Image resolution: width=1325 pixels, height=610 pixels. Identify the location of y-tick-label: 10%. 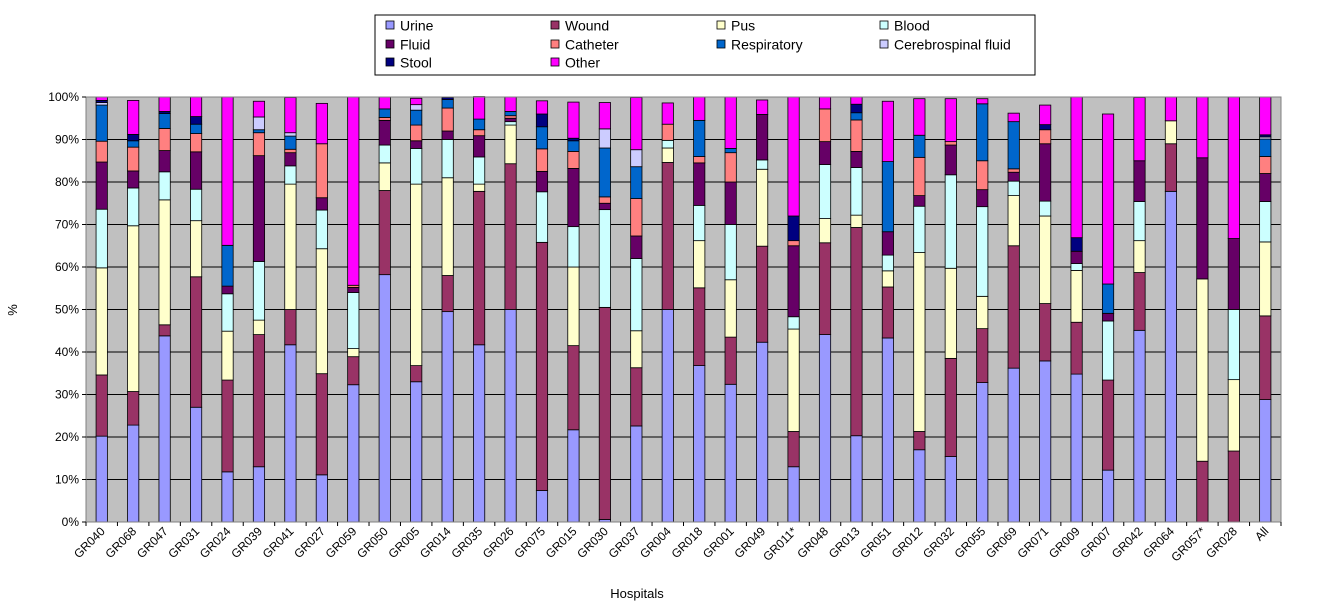
(67, 480).